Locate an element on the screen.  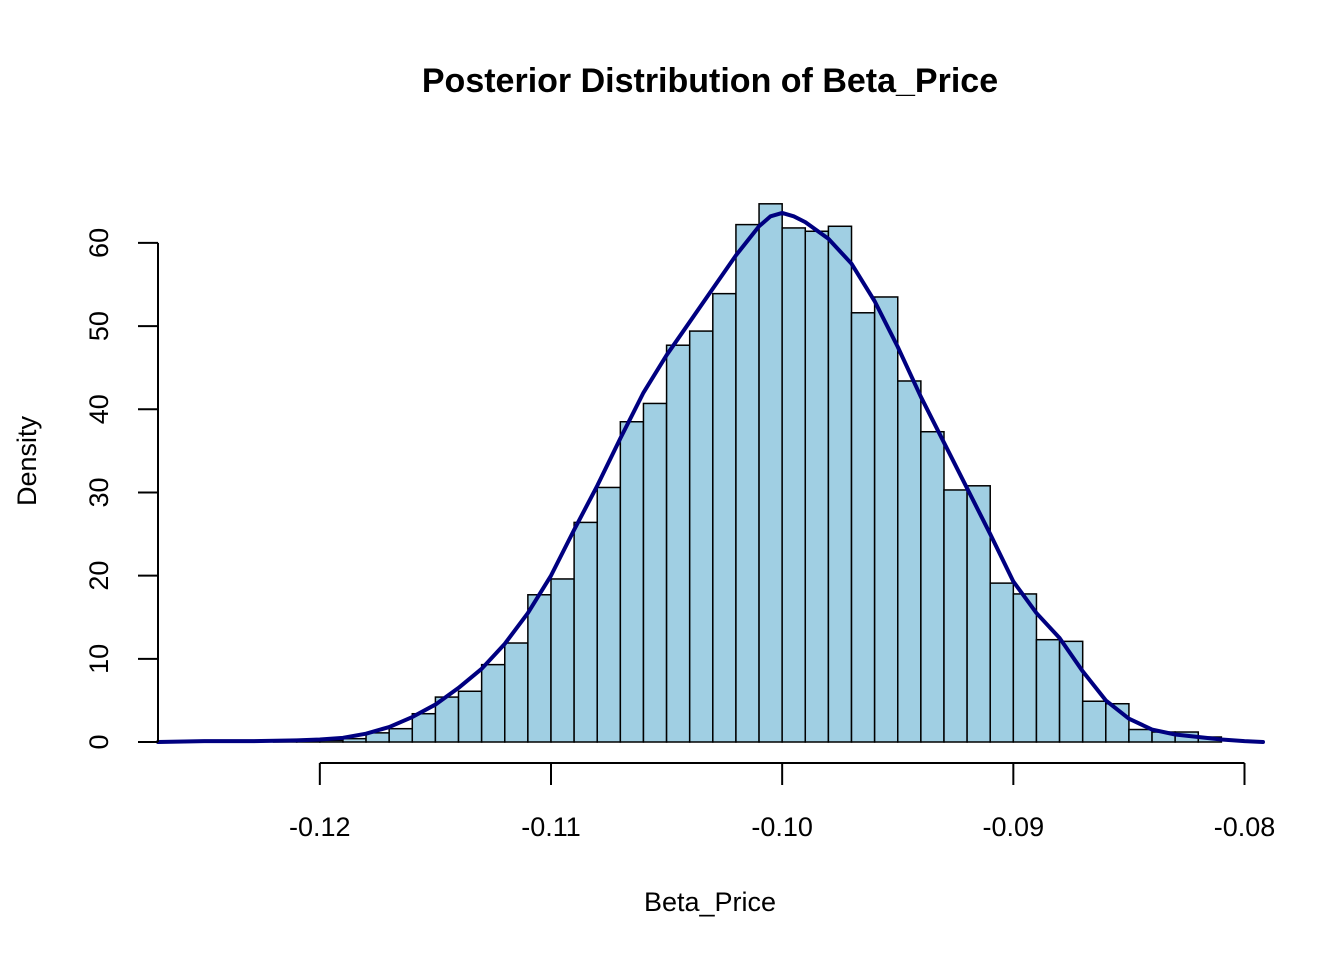
x-tick-label: -0.10 is located at coordinates (782, 827).